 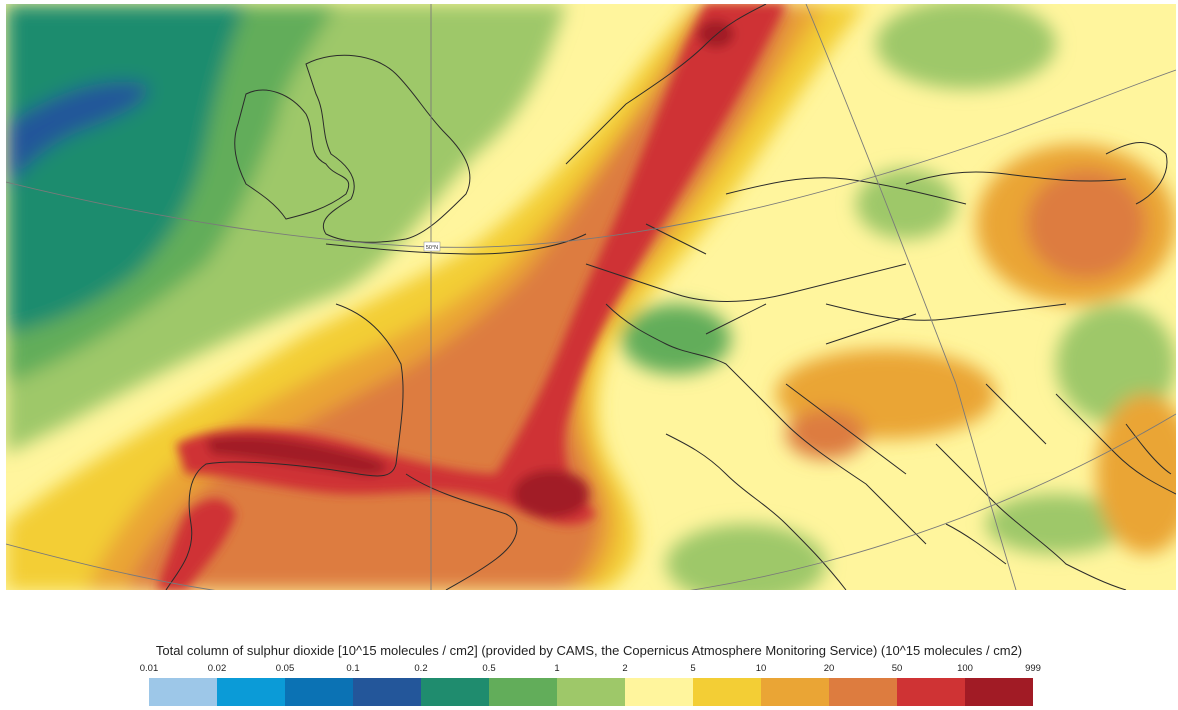 I want to click on legend-color-bar, so click(x=591, y=692).